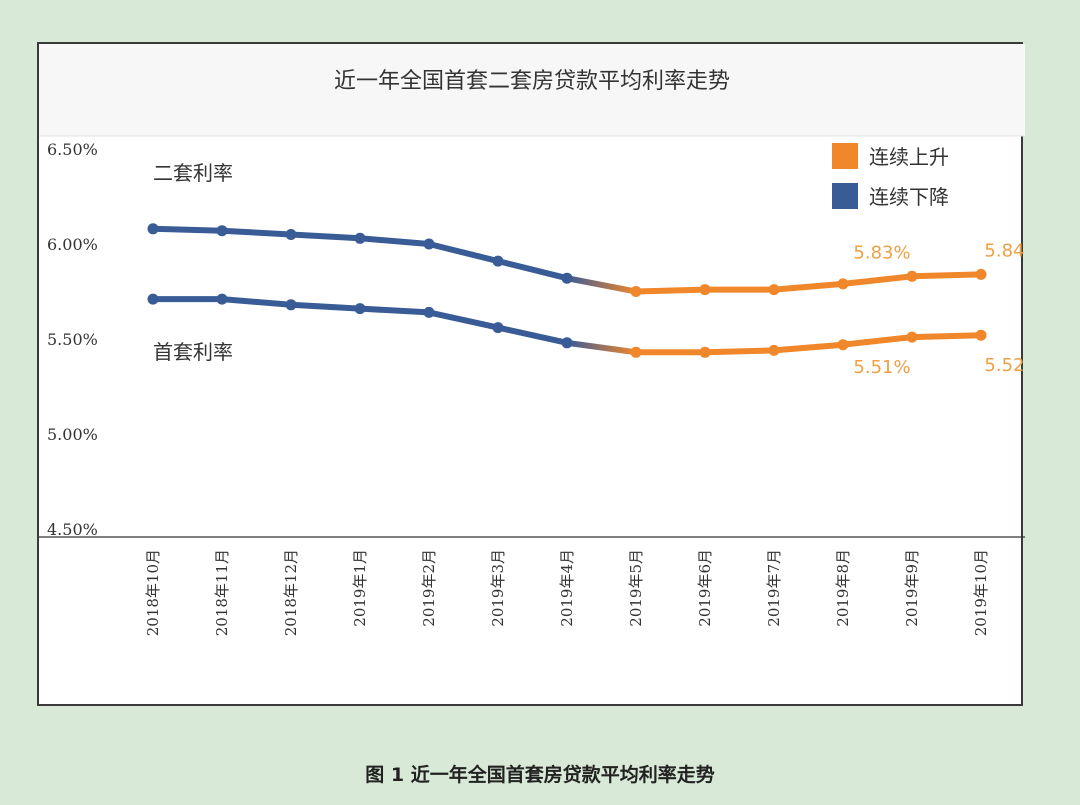  Describe the element at coordinates (705, 588) in the screenshot. I see `x-tick-label: 2019年6月` at that location.